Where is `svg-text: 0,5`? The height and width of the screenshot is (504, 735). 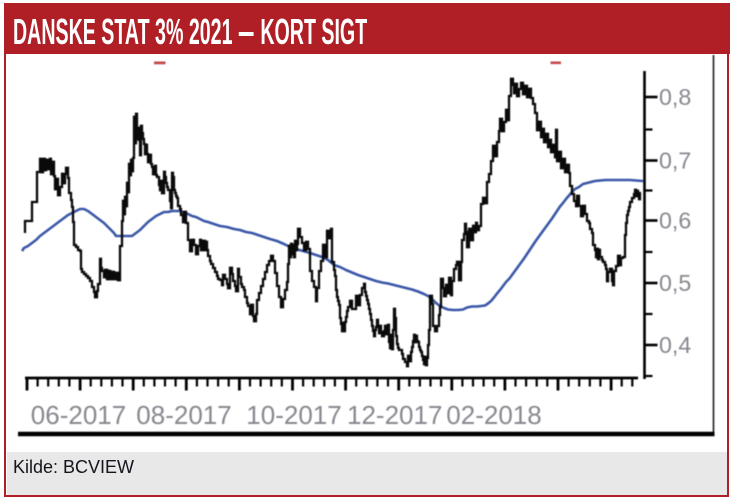 svg-text: 0,5 is located at coordinates (675, 283).